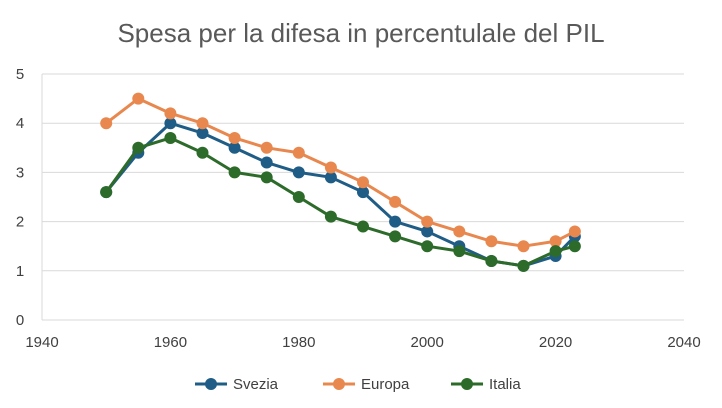 The width and height of the screenshot is (722, 408). What do you see at coordinates (256, 384) in the screenshot?
I see `legend-label: Svezia` at bounding box center [256, 384].